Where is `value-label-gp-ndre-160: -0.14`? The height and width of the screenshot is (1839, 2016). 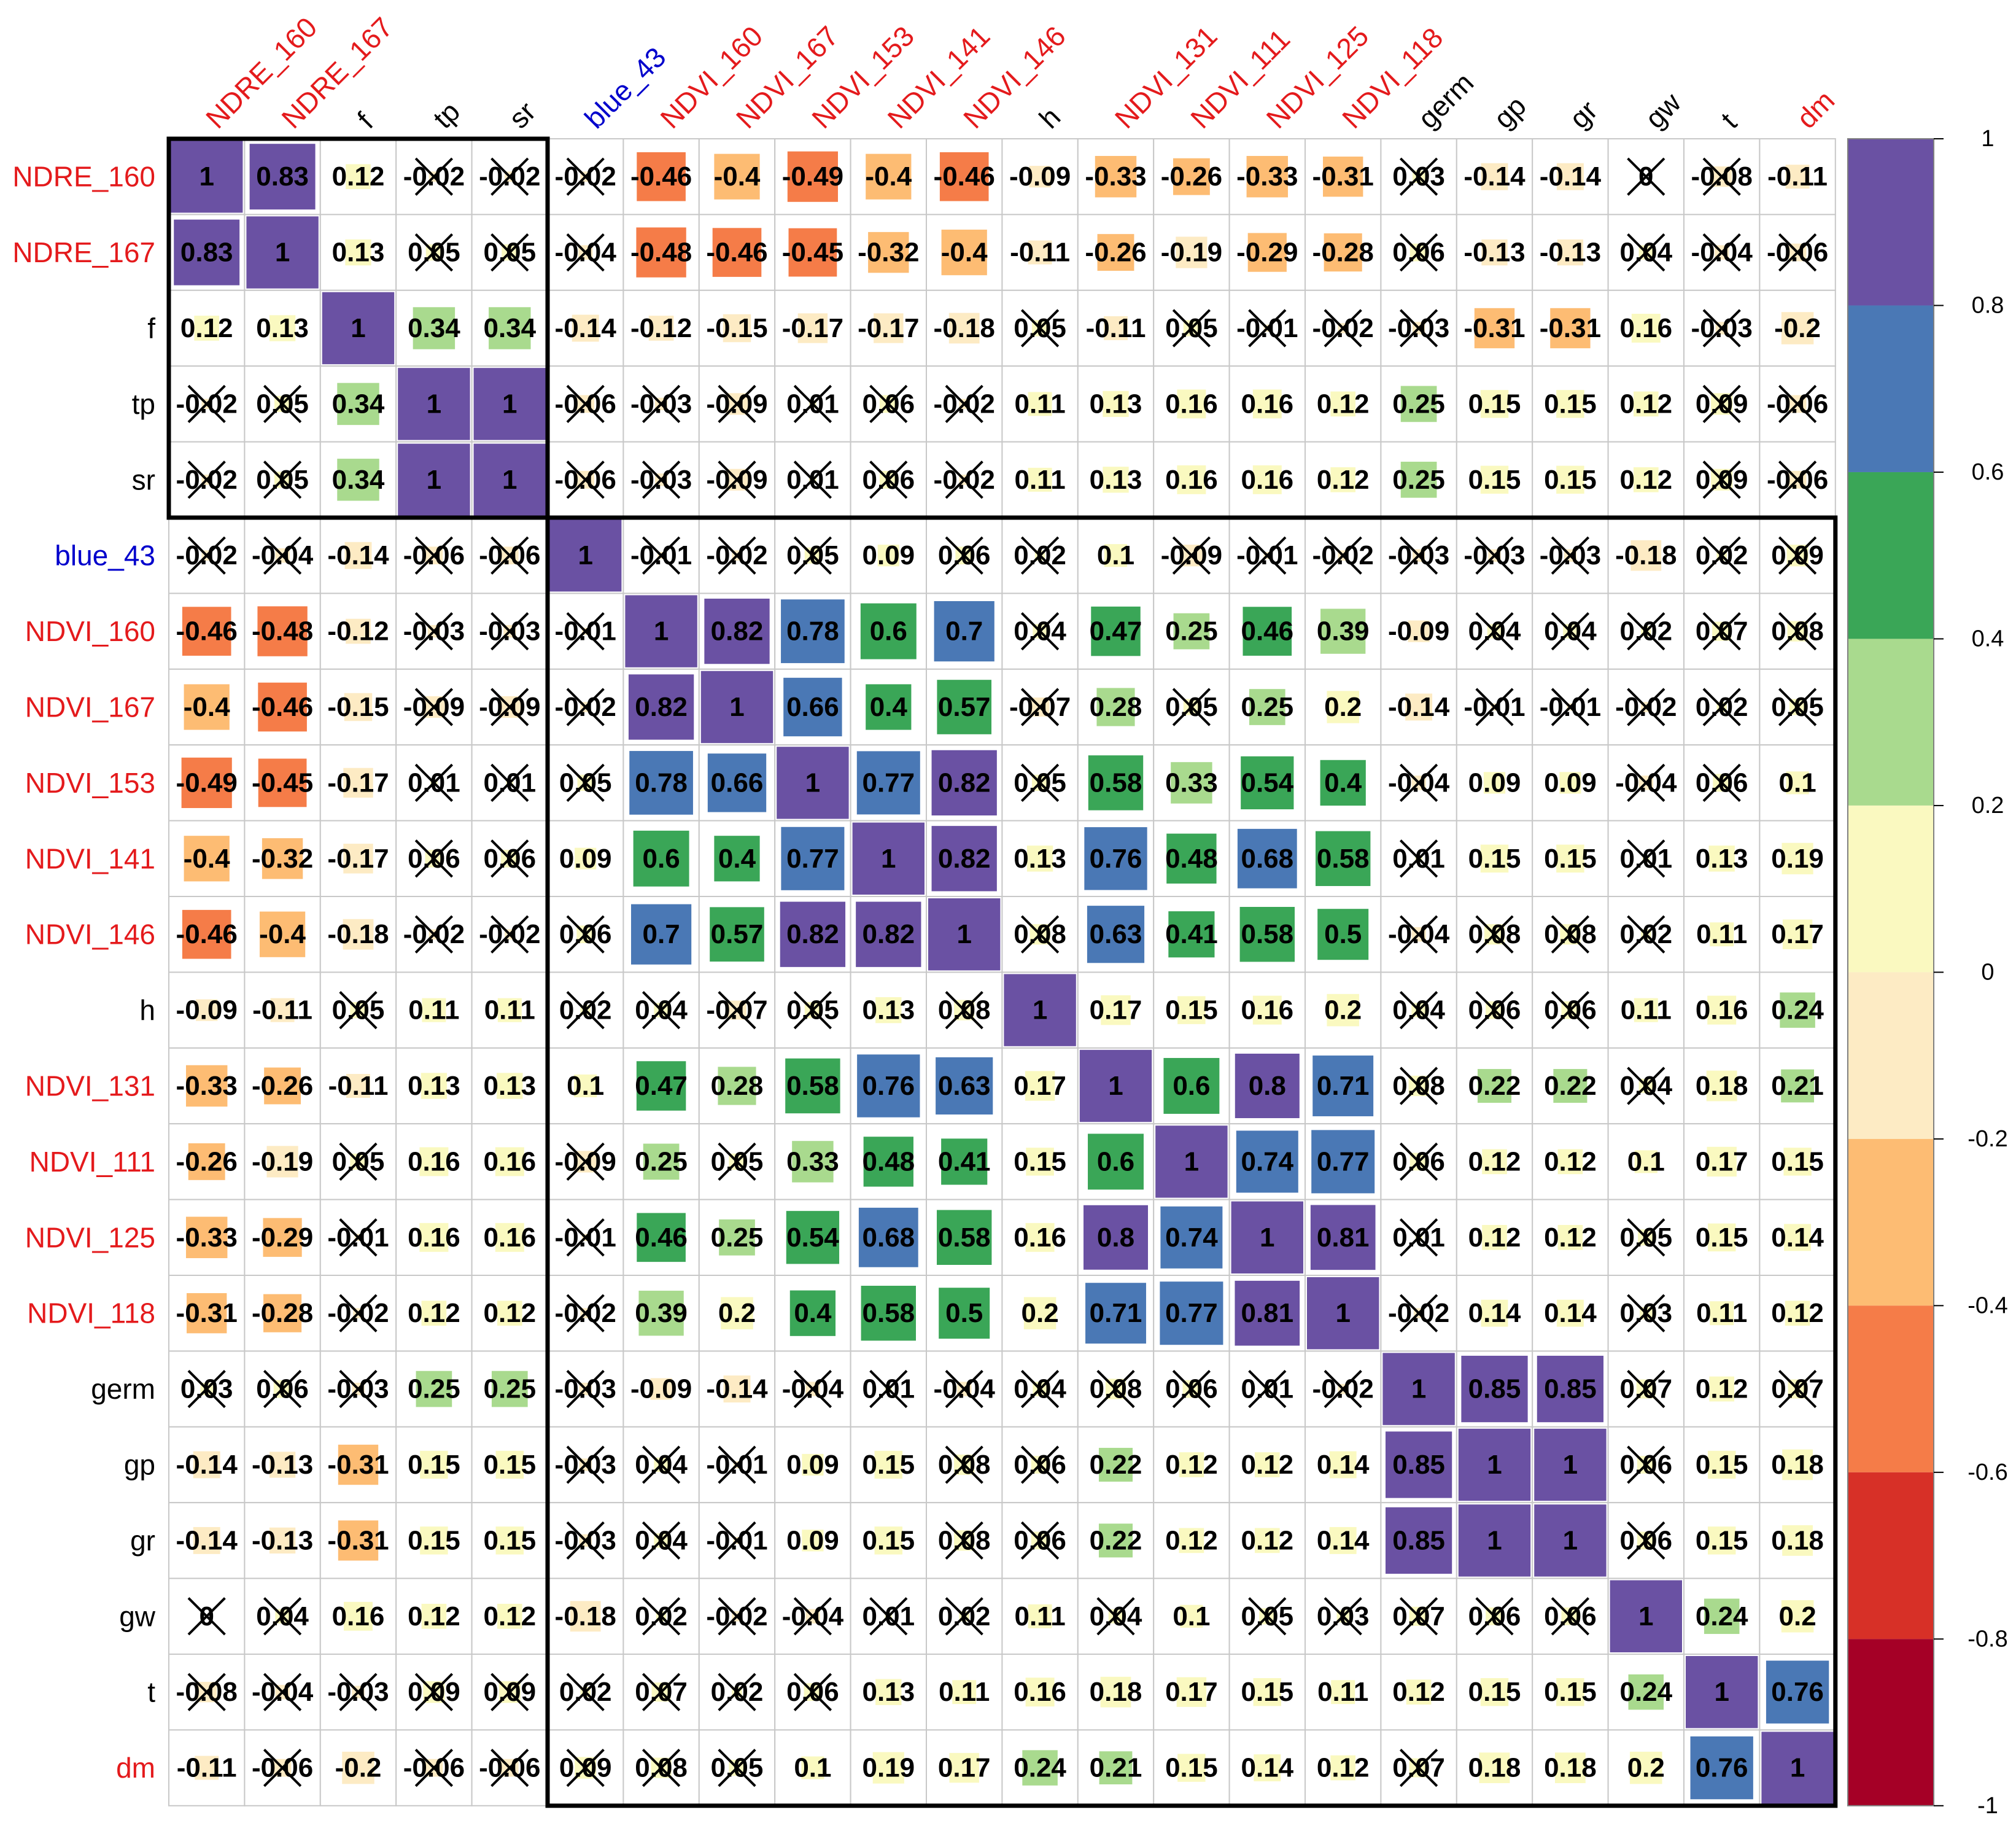 value-label-gp-ndre-160: -0.14 is located at coordinates (207, 1465).